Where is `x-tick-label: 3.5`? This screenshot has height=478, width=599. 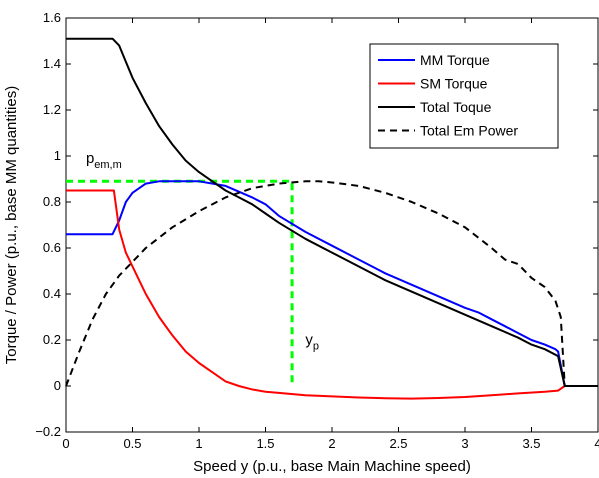 x-tick-label: 3.5 is located at coordinates (531, 443).